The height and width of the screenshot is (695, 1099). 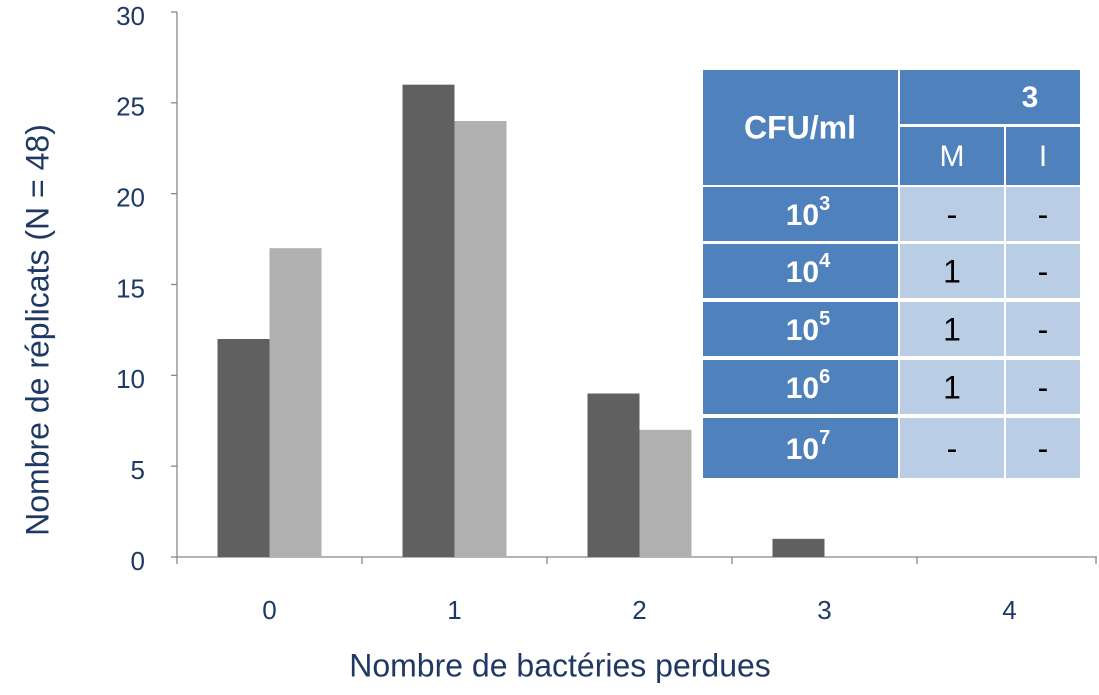 I want to click on row-label: 103, so click(x=808, y=212).